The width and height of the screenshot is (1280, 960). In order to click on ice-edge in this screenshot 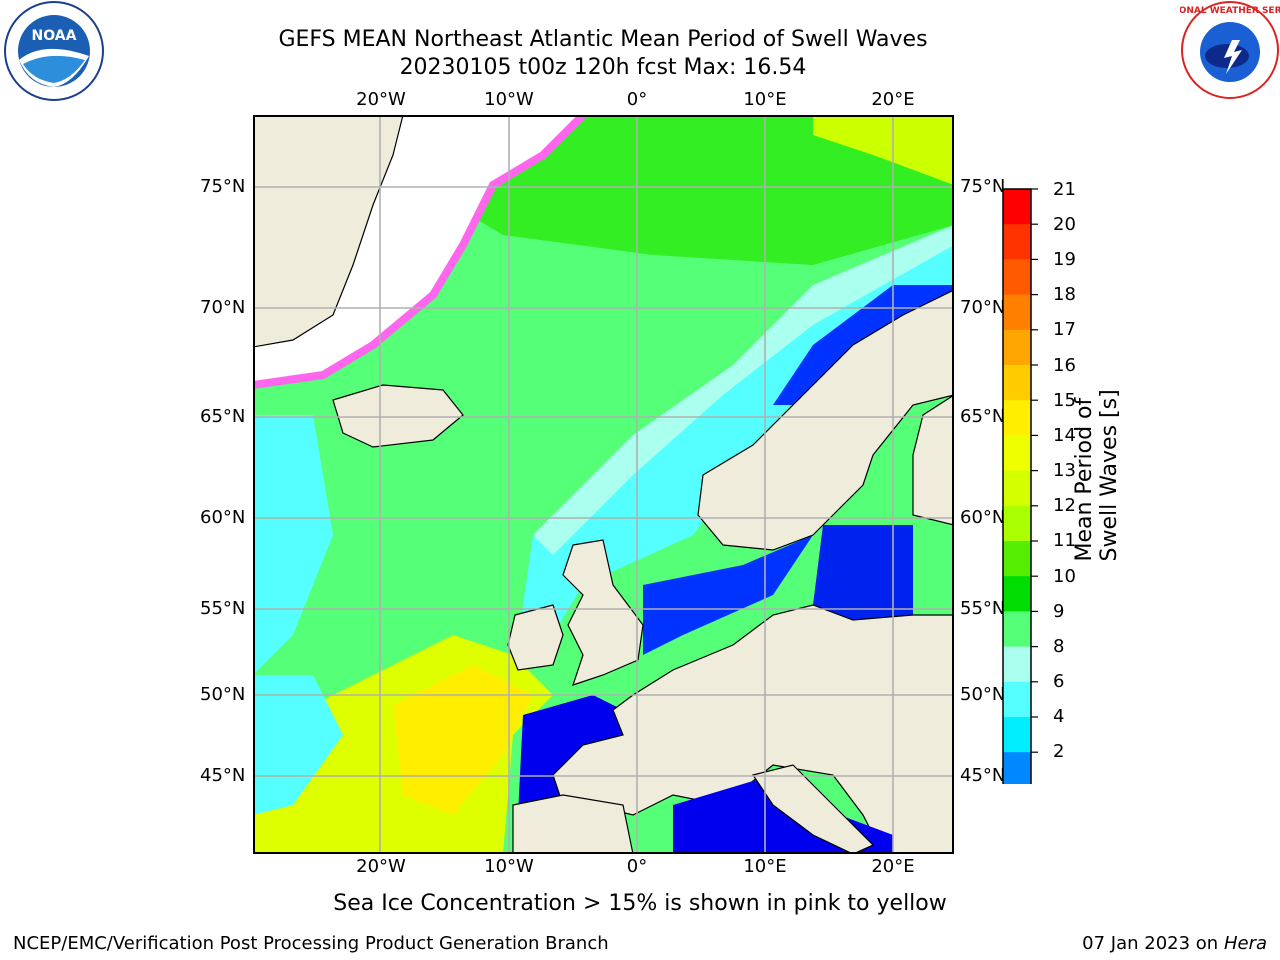, I will do `click(419, 252)`.